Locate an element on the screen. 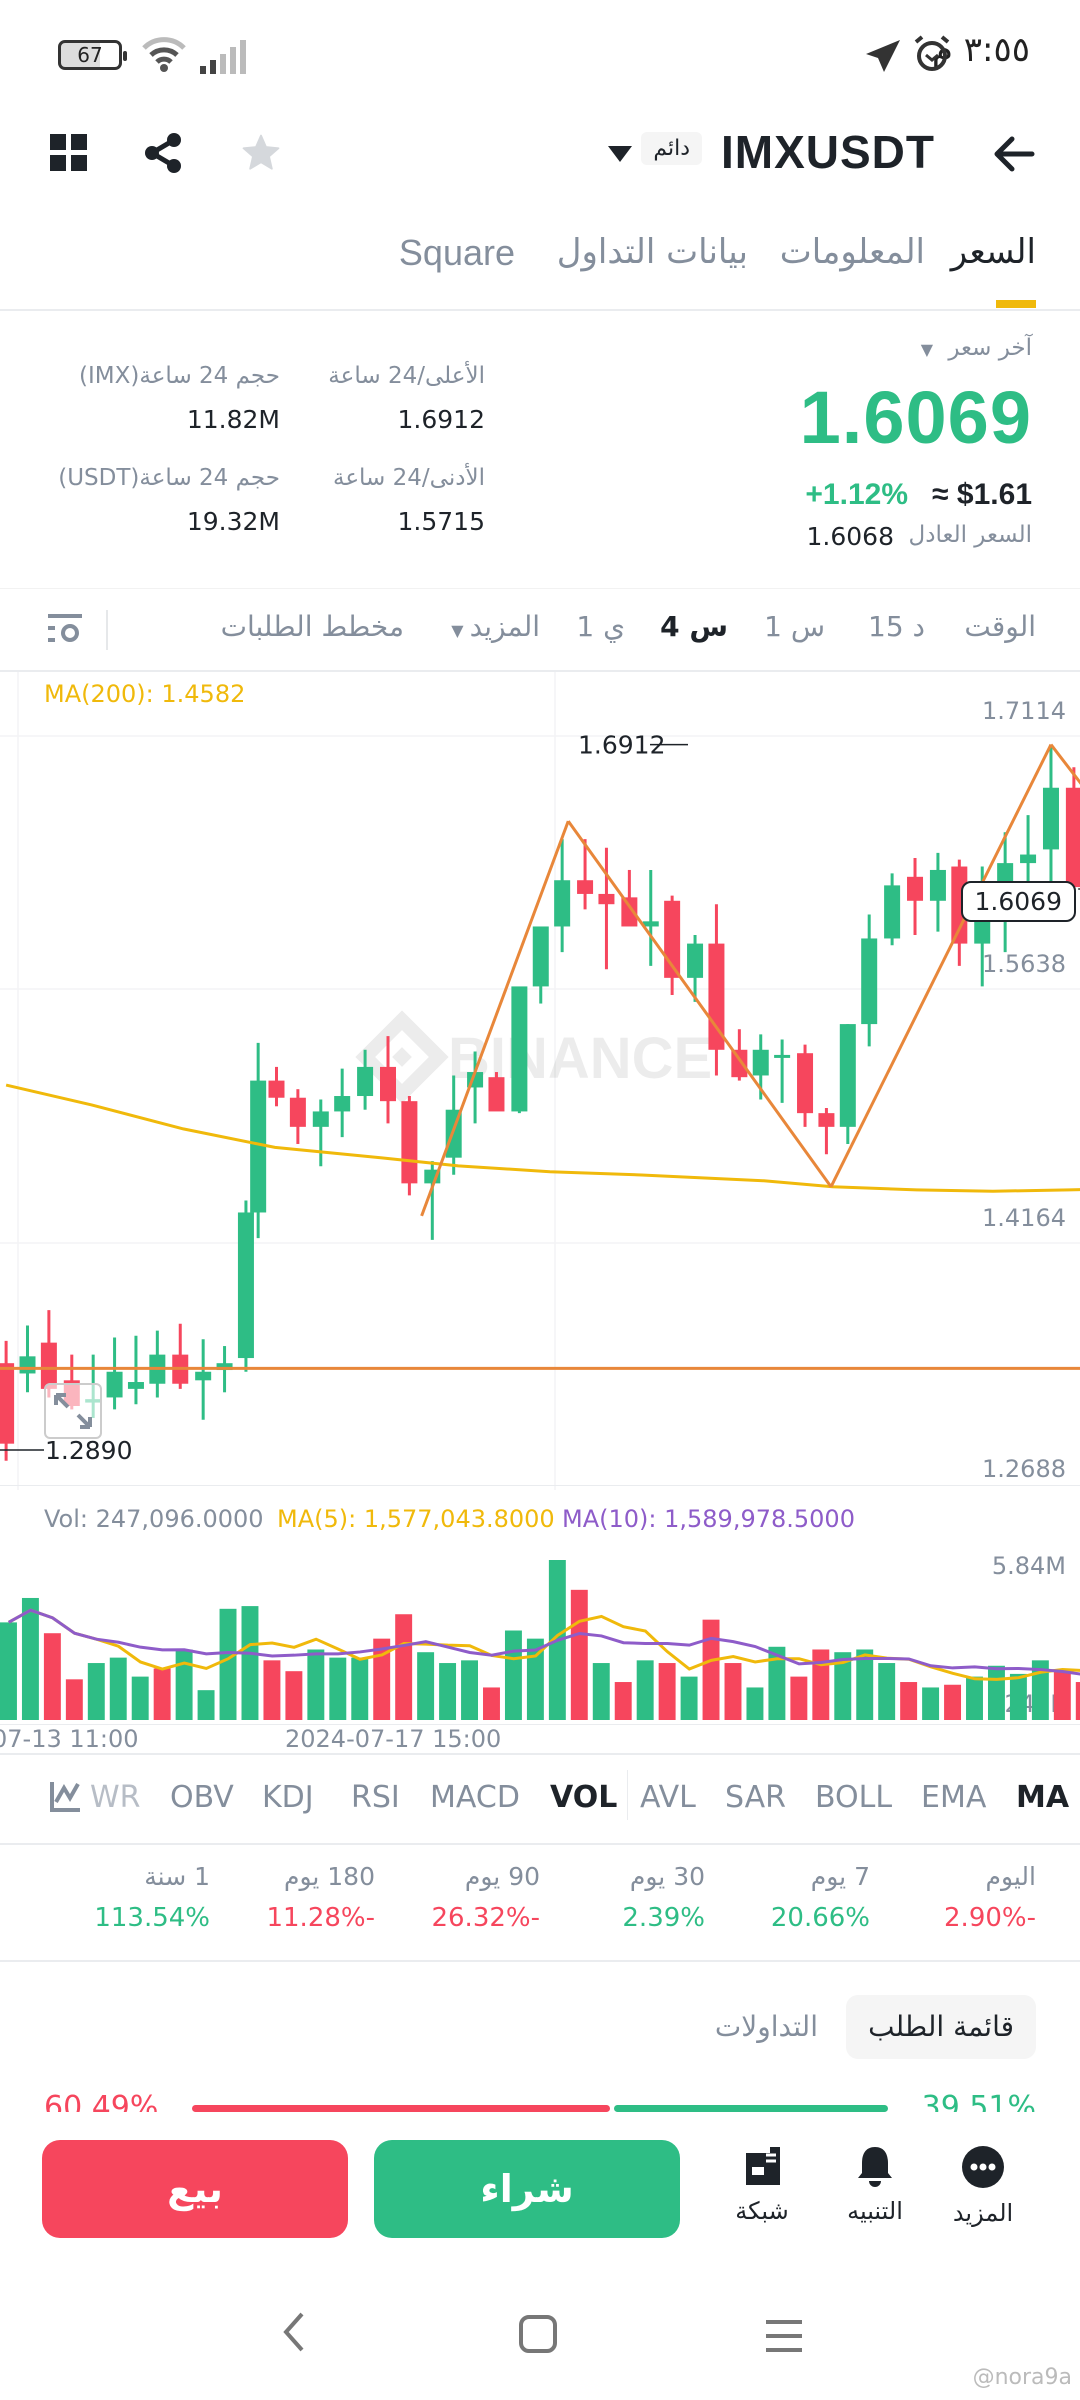  nav-back-icon is located at coordinates (293, 2332).